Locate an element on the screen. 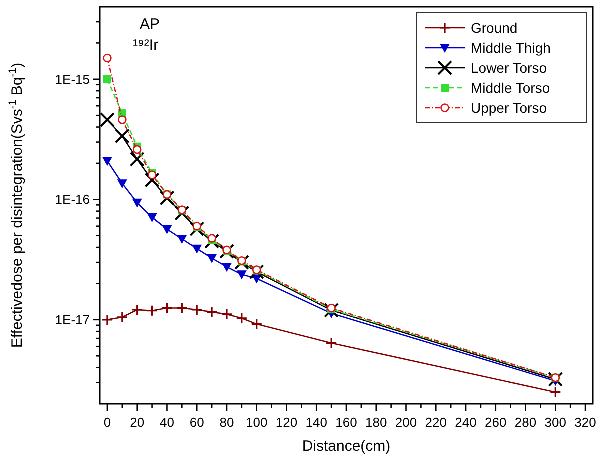 The image size is (602, 463). legend-label: Ground is located at coordinates (494, 28).